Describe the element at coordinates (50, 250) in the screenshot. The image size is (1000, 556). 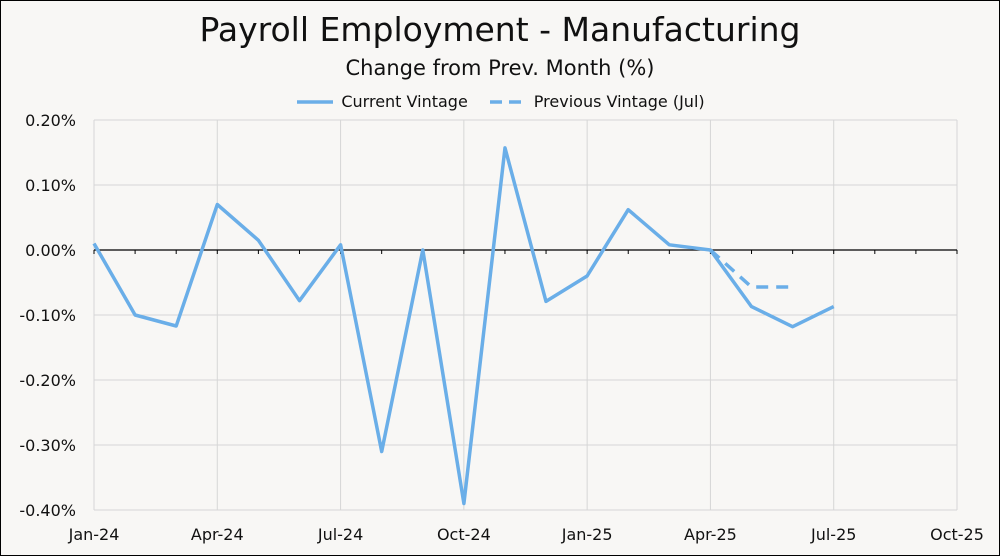
I see `y-tick-label: 0.00%` at that location.